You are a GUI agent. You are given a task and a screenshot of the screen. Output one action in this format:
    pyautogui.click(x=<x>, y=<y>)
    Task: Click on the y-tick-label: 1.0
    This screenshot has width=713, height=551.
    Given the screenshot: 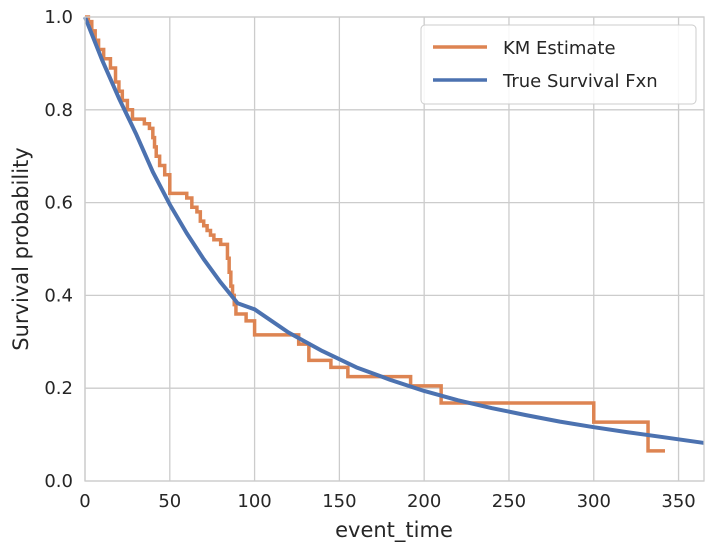 What is the action you would take?
    pyautogui.click(x=58, y=17)
    